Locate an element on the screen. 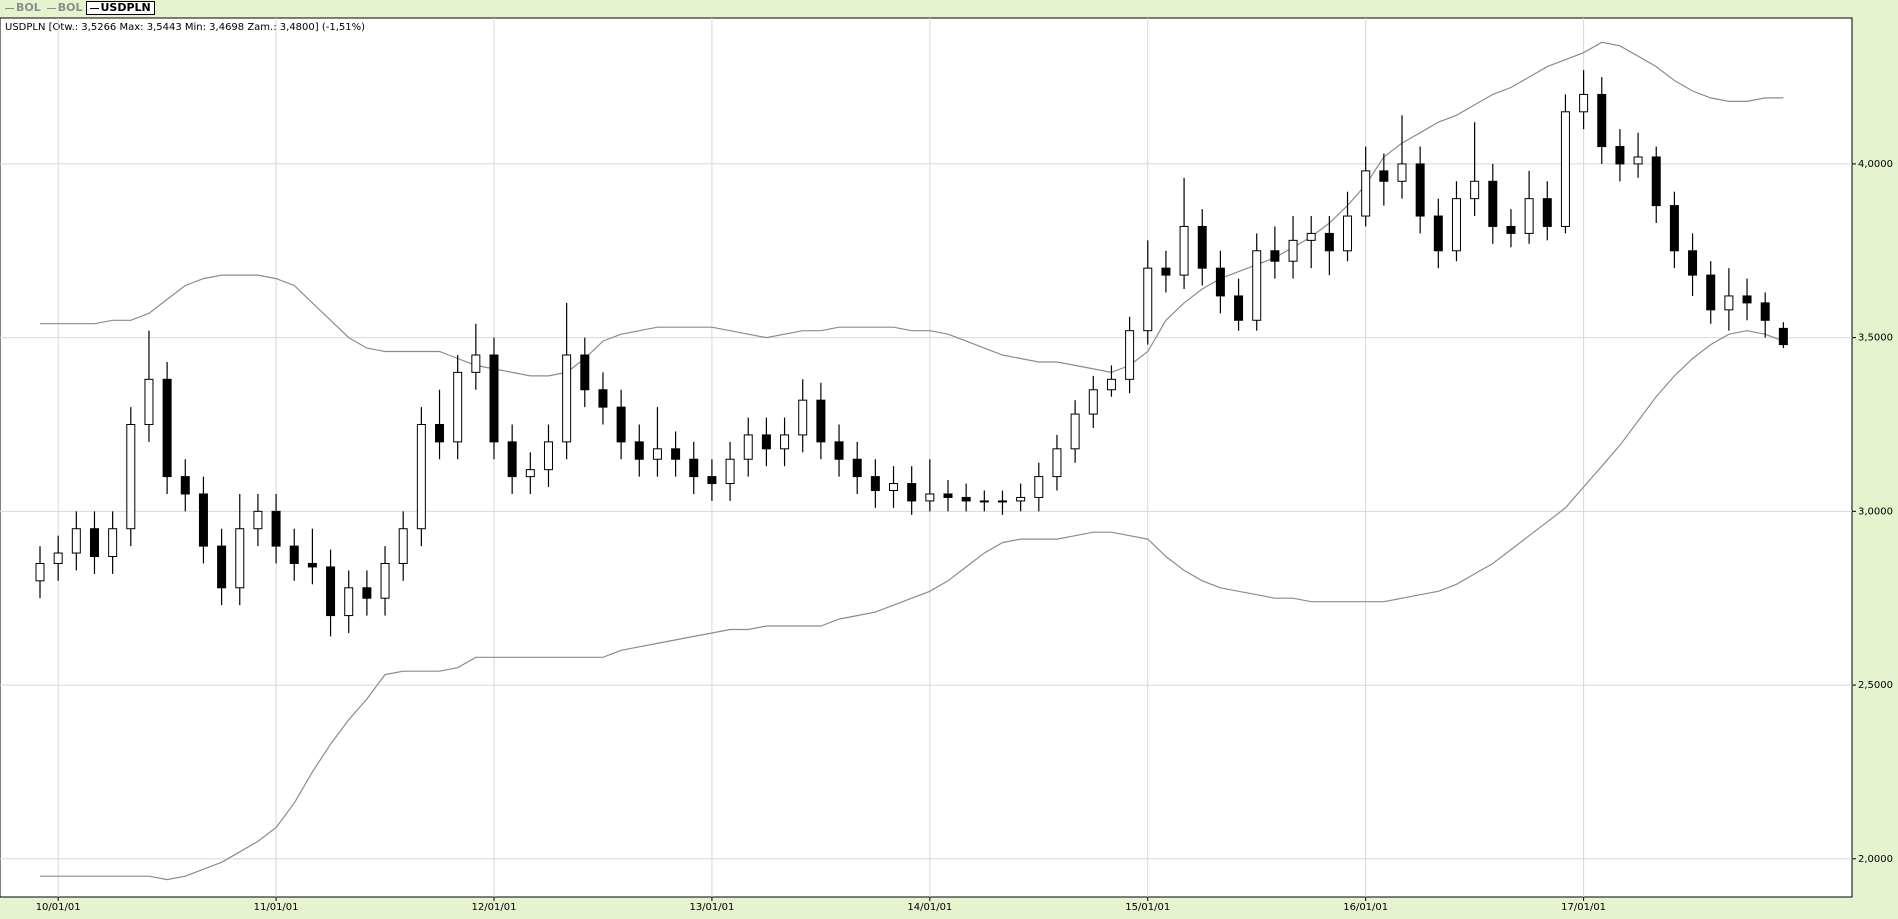 The height and width of the screenshot is (919, 1898). y-tick-label: 4,0000 is located at coordinates (1875, 164).